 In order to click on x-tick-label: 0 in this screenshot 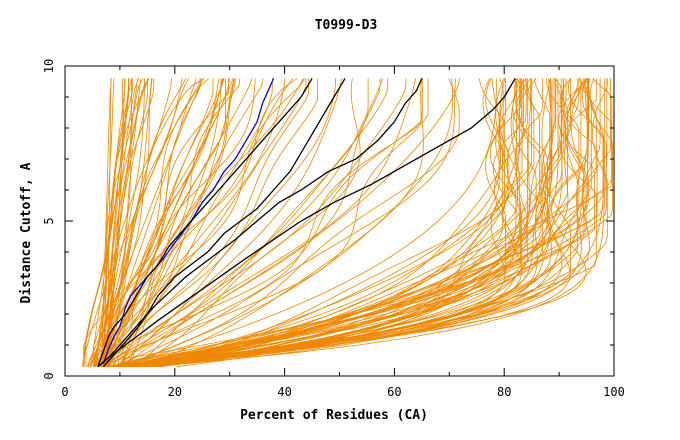, I will do `click(64, 392)`.